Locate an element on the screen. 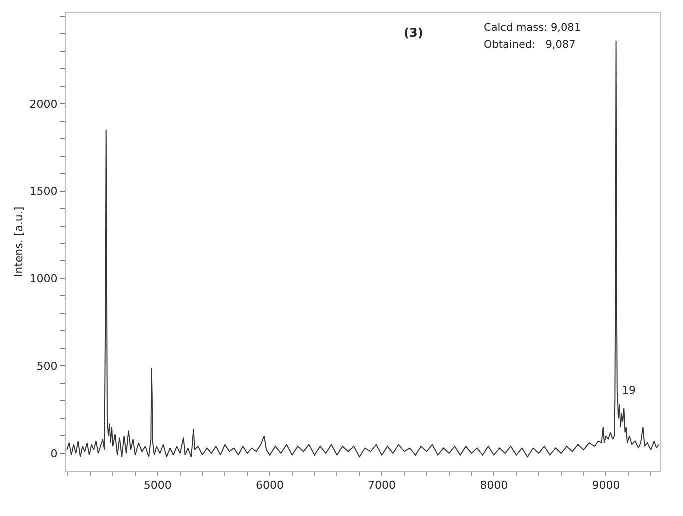 This screenshot has width=683, height=516. x-tick-label: 8000 is located at coordinates (494, 485).